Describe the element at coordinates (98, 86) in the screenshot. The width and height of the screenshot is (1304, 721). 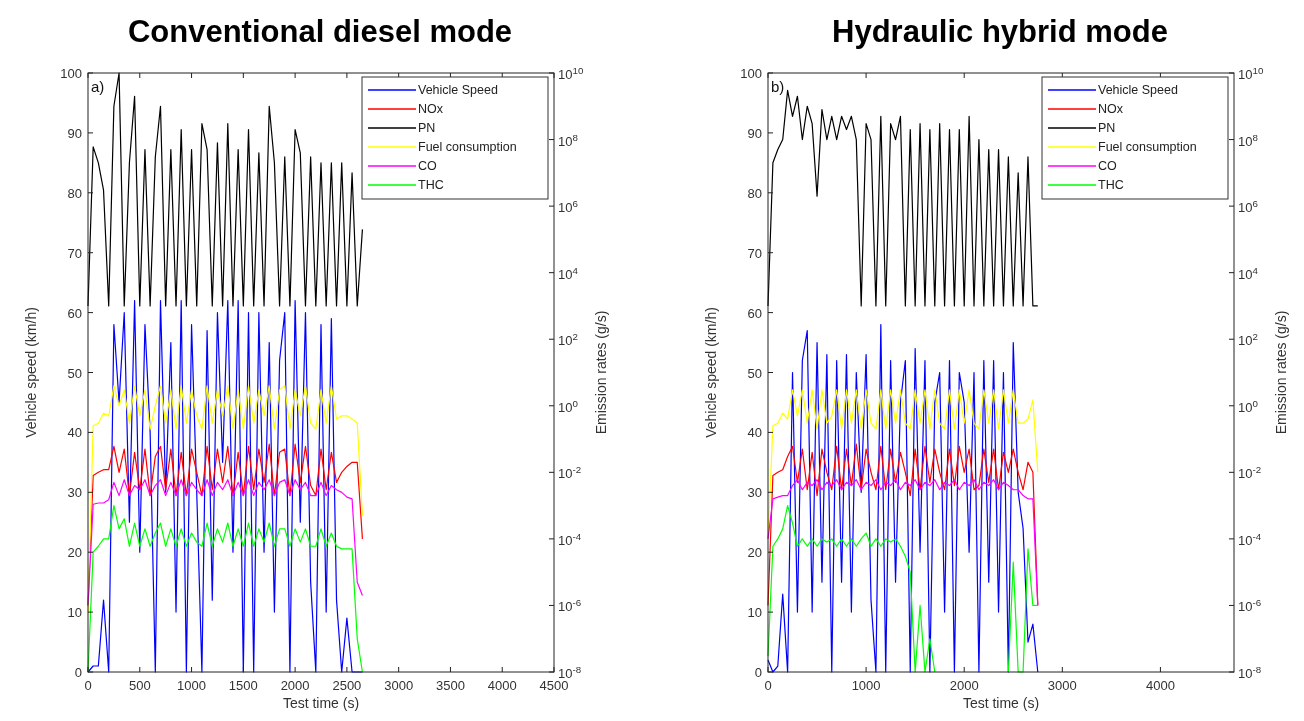
I see `annotation: a)` at that location.